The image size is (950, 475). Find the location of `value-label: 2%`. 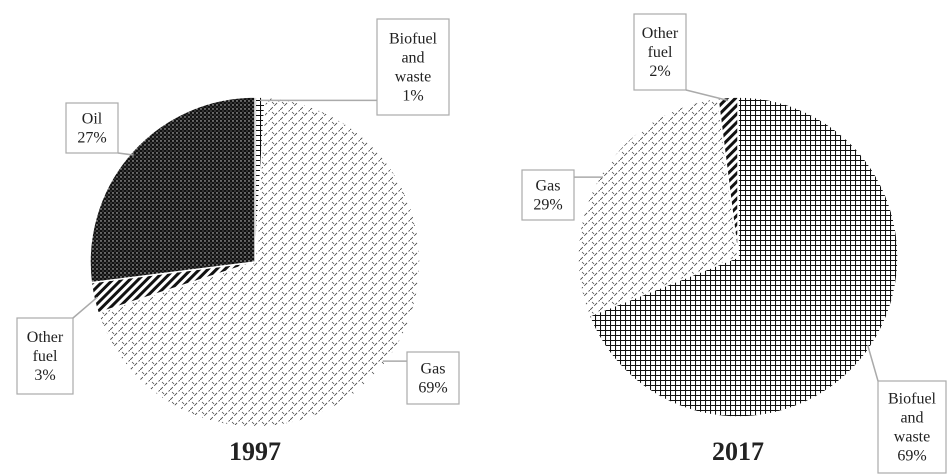

value-label: 2% is located at coordinates (659, 71).